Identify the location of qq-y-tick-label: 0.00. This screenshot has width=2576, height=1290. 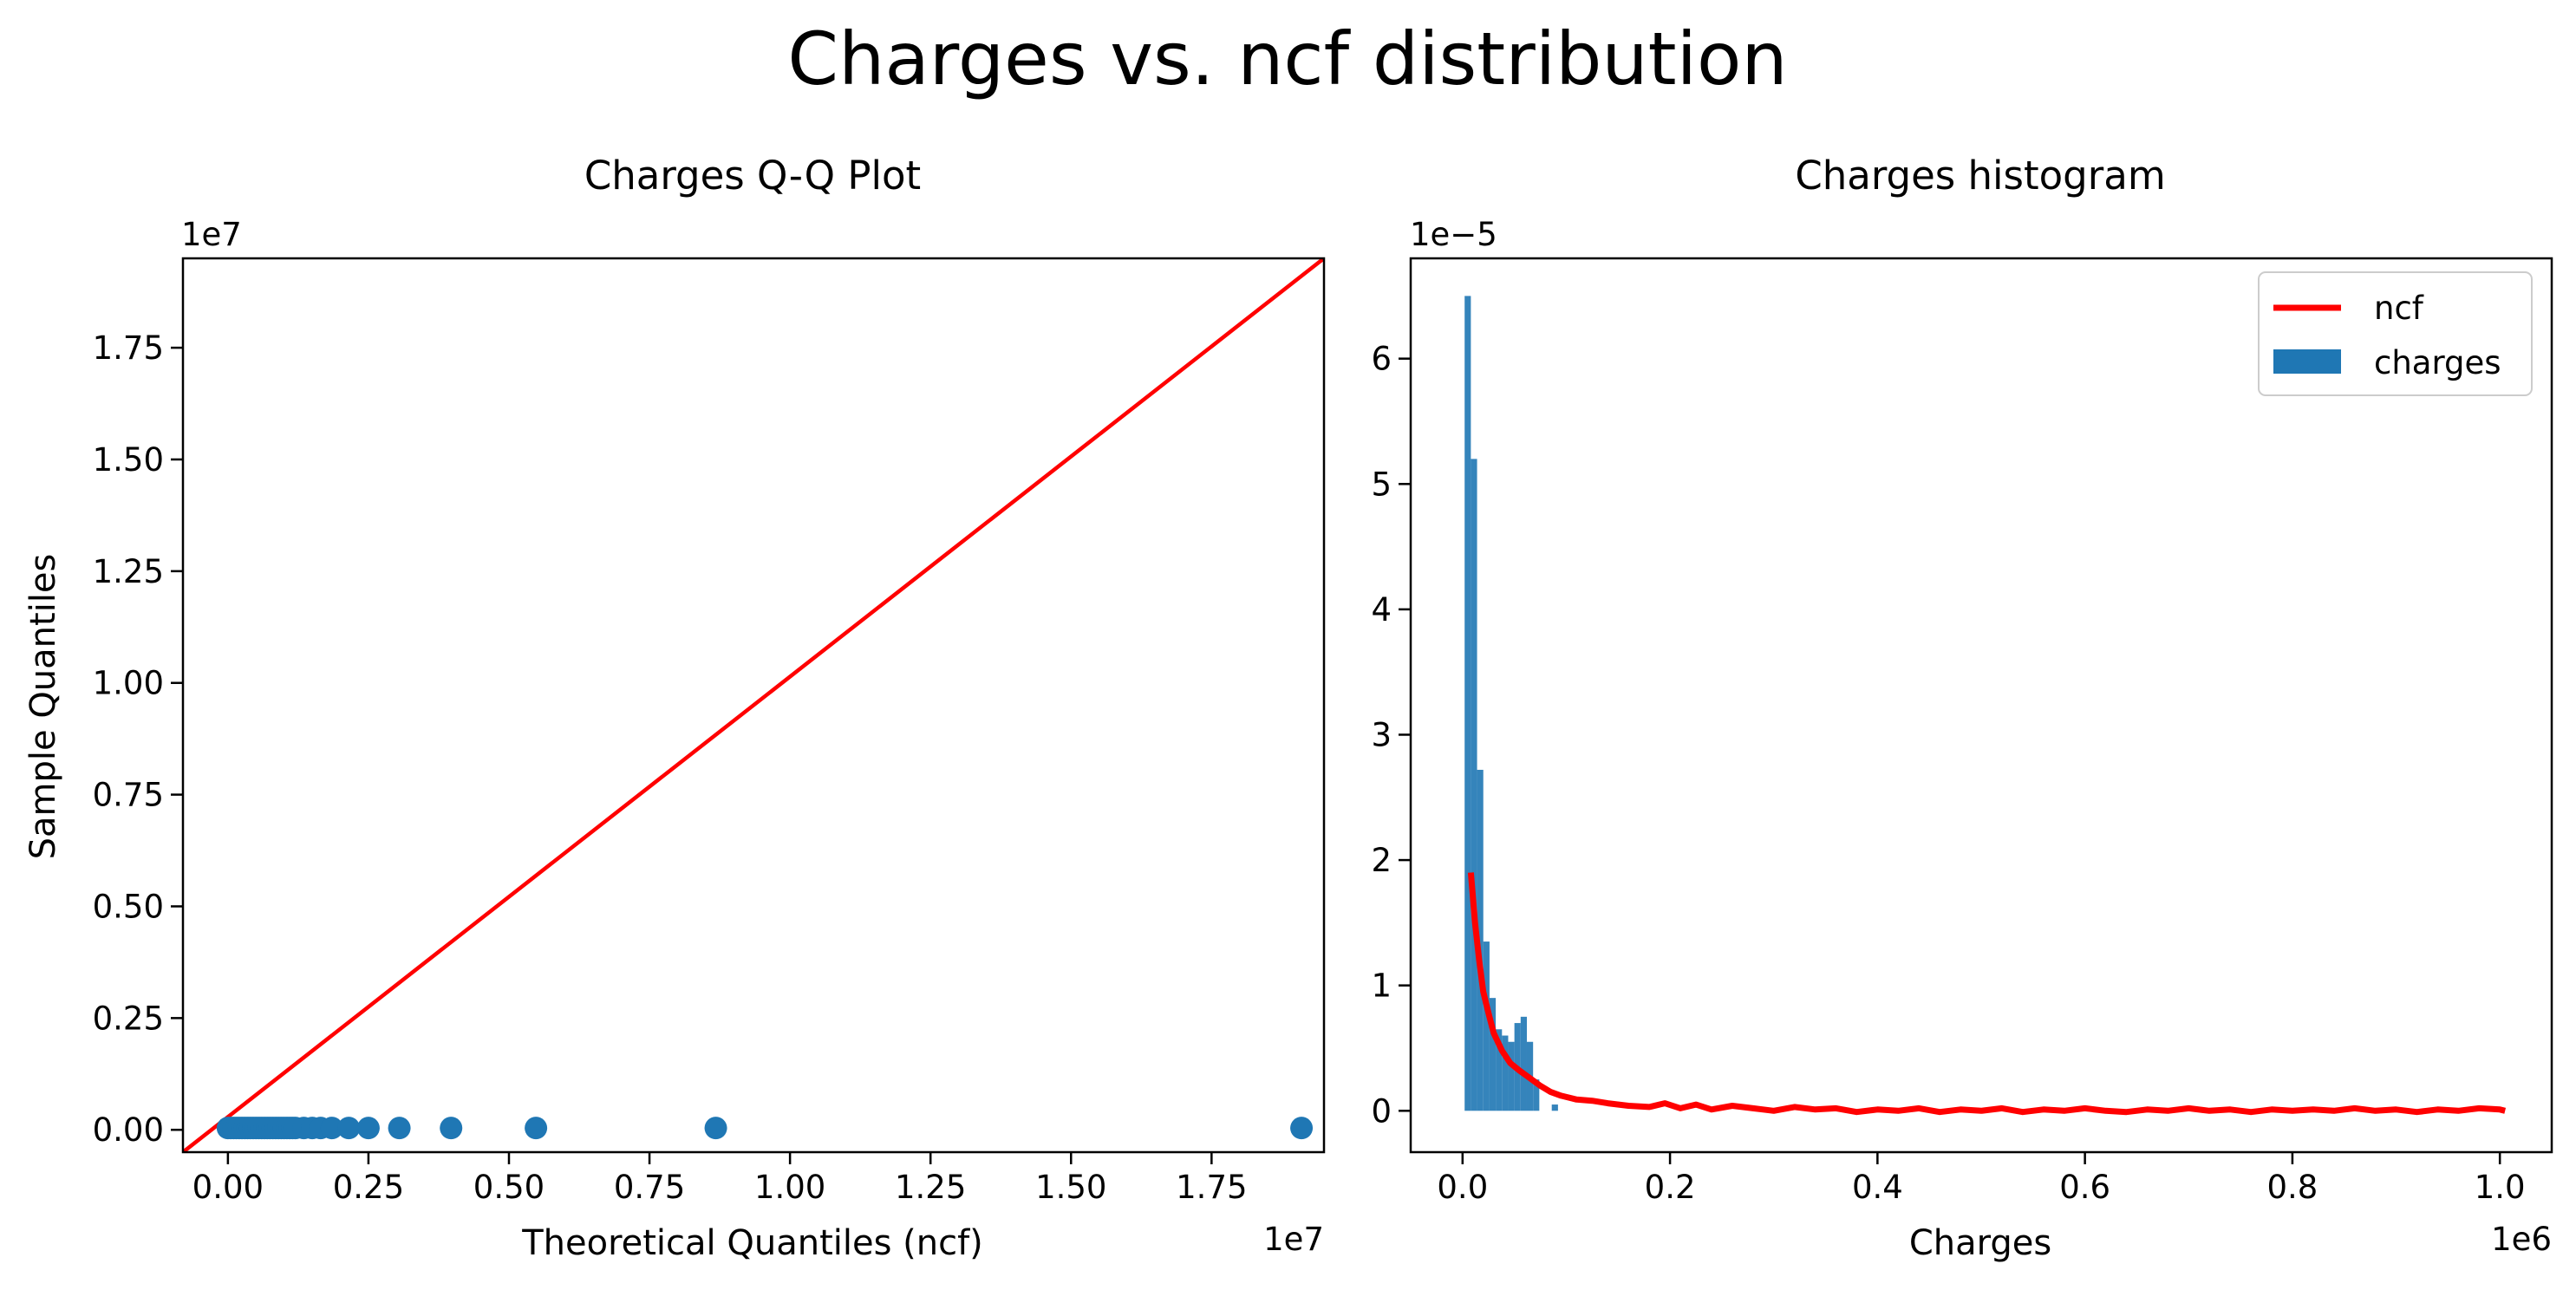
(128, 1130).